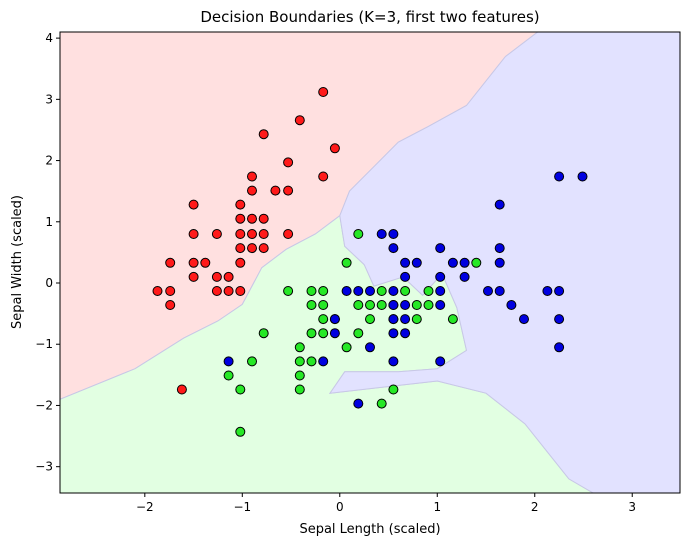  I want to click on y-tick-label: 1, so click(49, 222).